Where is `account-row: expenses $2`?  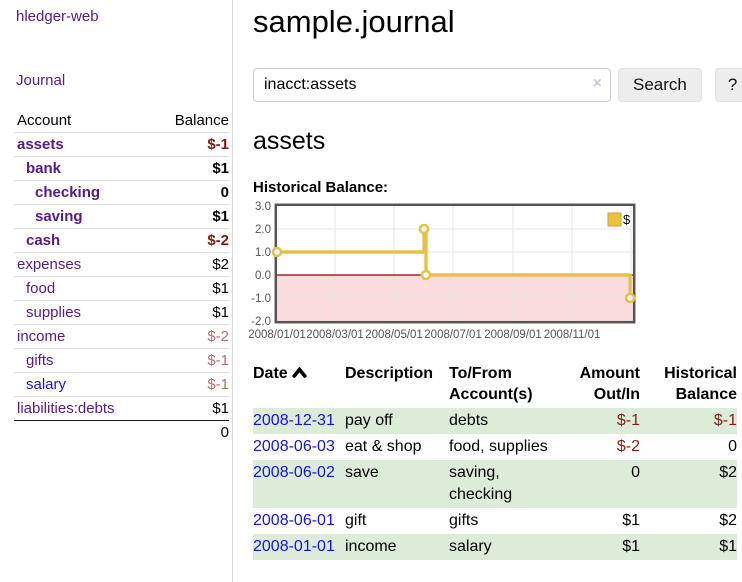
account-row: expenses $2 is located at coordinates (121, 264).